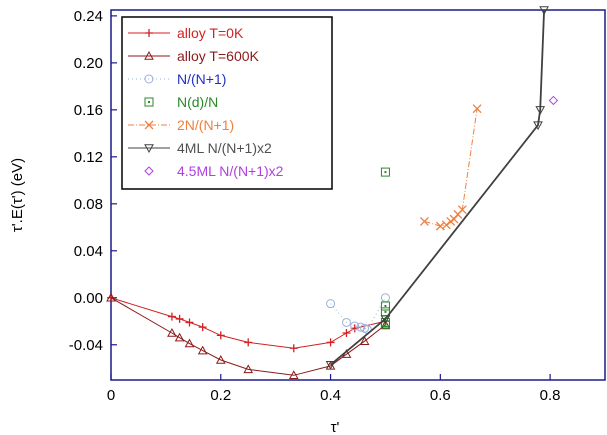  Describe the element at coordinates (230, 171) in the screenshot. I see `legend-label: 4.5ML N/(N+1)x2` at that location.